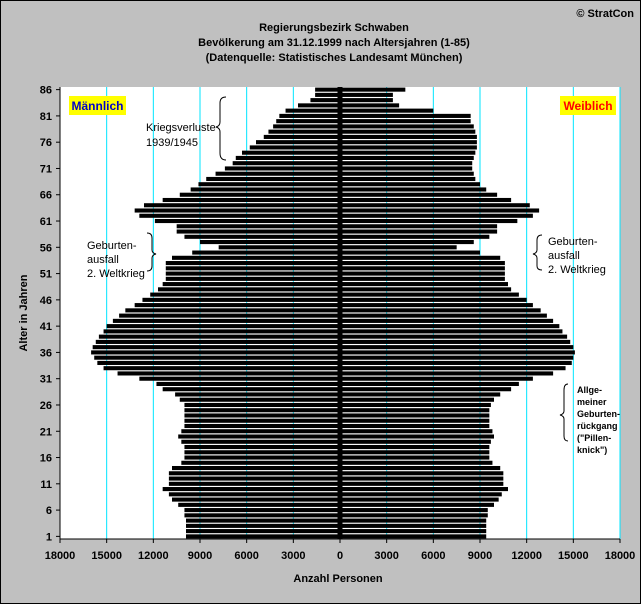  Describe the element at coordinates (181, 128) in the screenshot. I see `annotation-kriegsverluste-line-1: Kriegsverluste` at that location.